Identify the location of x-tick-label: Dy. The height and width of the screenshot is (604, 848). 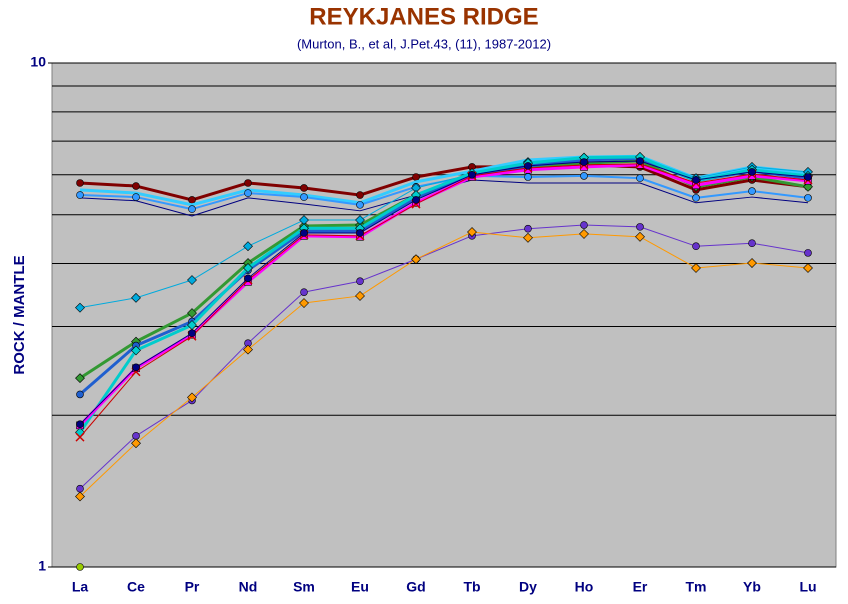
(528, 587).